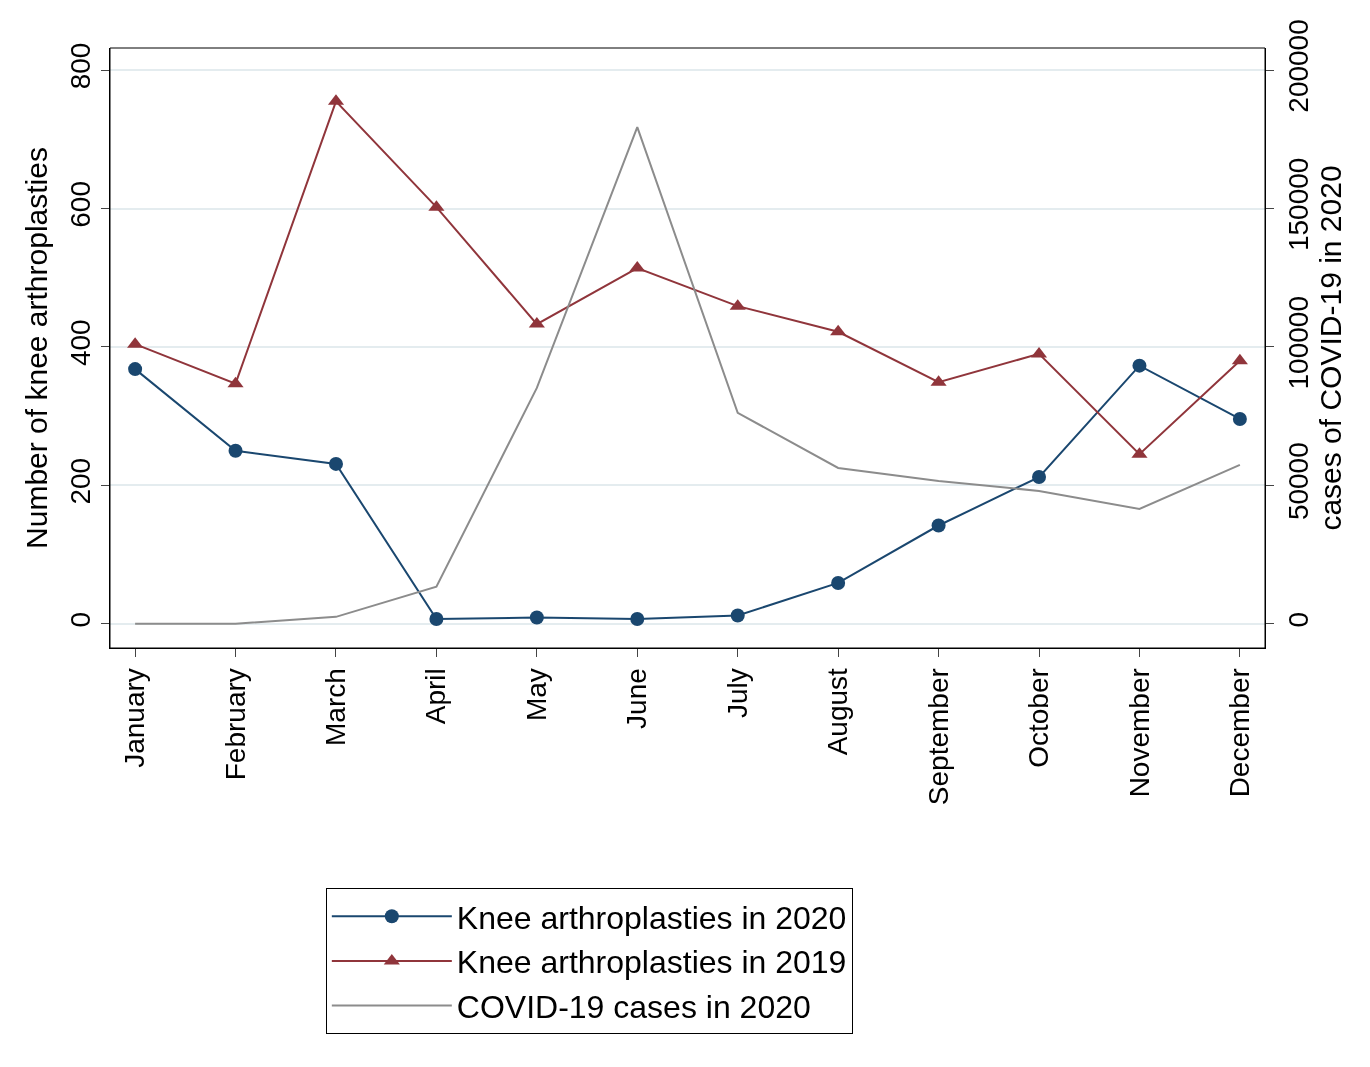 The width and height of the screenshot is (1370, 1067). What do you see at coordinates (1298, 66) in the screenshot?
I see `y2-tick-label: 200000` at bounding box center [1298, 66].